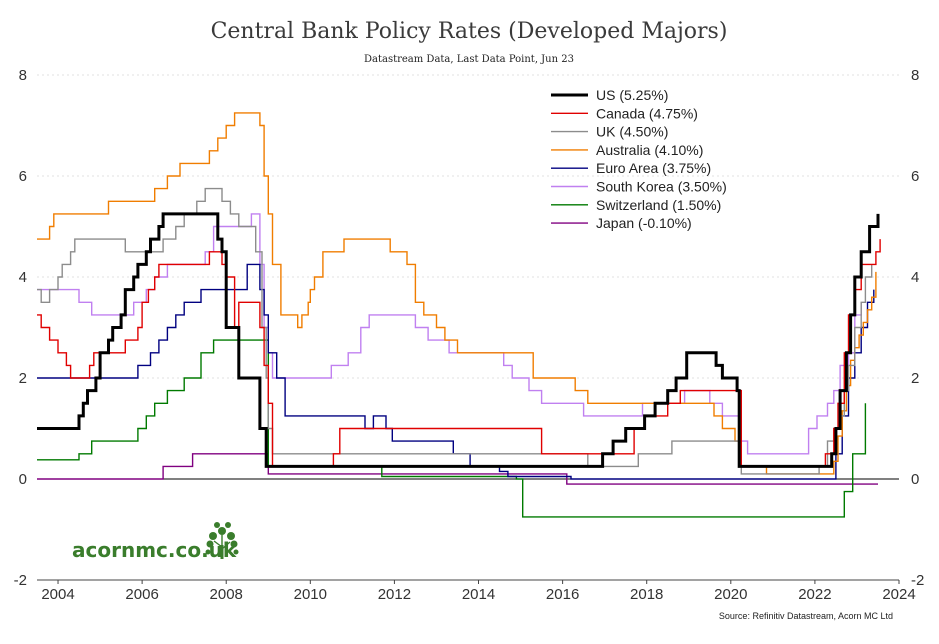 The width and height of the screenshot is (939, 644). I want to click on legend-label-south-korea: South Korea (3.50%), so click(661, 187).